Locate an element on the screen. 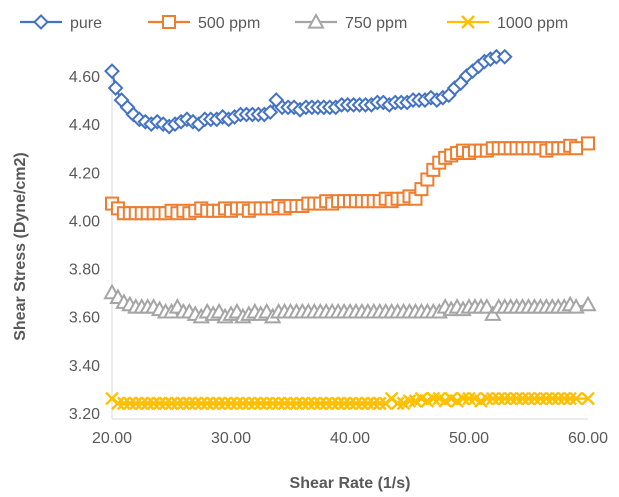  legend-marker-1000-ppm is located at coordinates (468, 22).